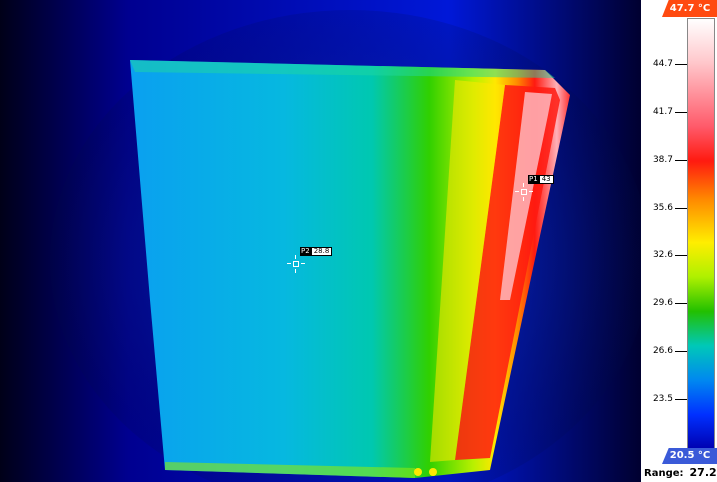 The height and width of the screenshot is (482, 717). Describe the element at coordinates (662, 351) in the screenshot. I see `tick-label: 26.6` at that location.